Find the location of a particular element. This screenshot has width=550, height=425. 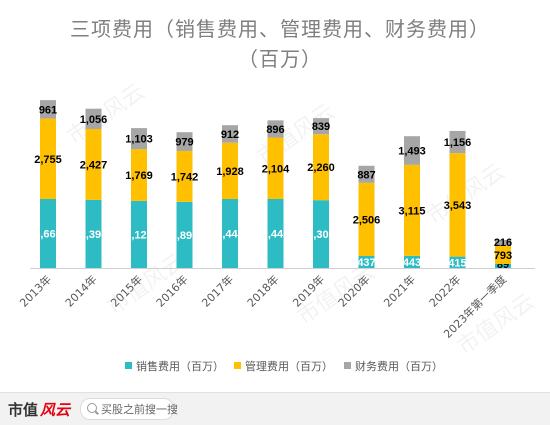

data-label: 437 is located at coordinates (366, 263).